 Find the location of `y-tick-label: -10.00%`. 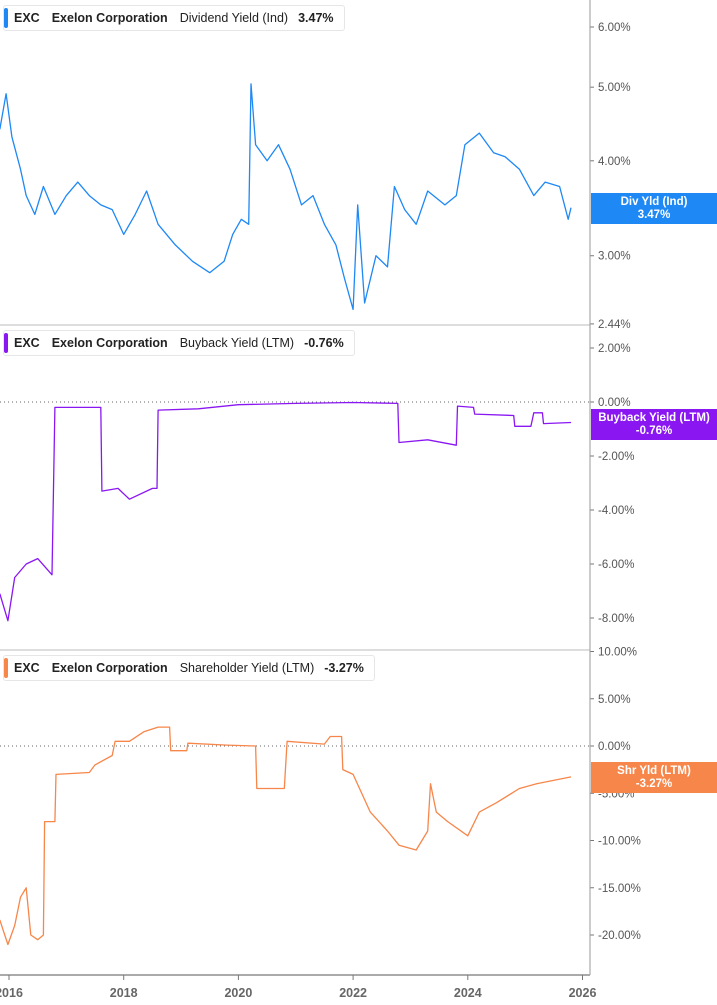

y-tick-label: -10.00% is located at coordinates (619, 842).